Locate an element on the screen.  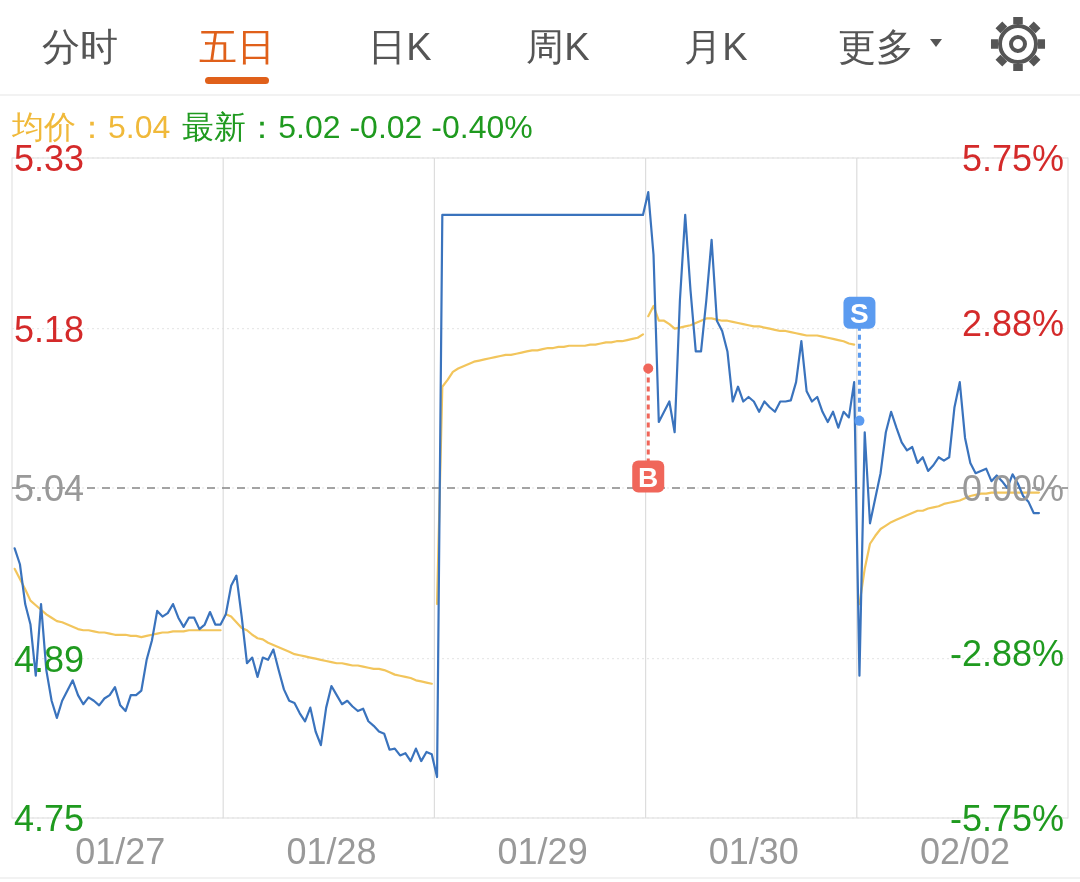
annotation: B is located at coordinates (648, 477).